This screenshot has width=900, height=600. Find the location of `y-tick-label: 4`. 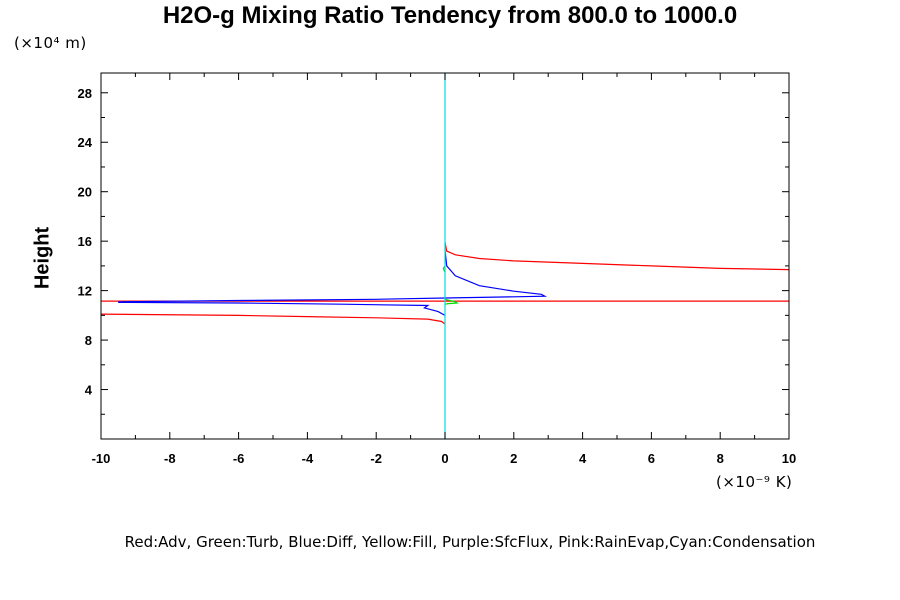

y-tick-label: 4 is located at coordinates (89, 390).